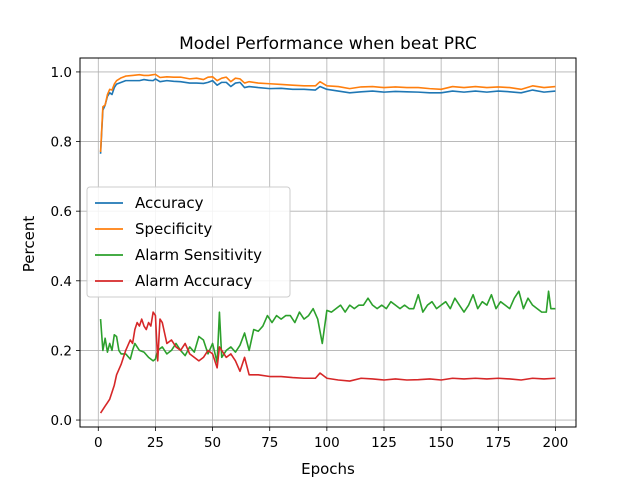  What do you see at coordinates (212, 443) in the screenshot?
I see `x-tick-label: 50` at bounding box center [212, 443].